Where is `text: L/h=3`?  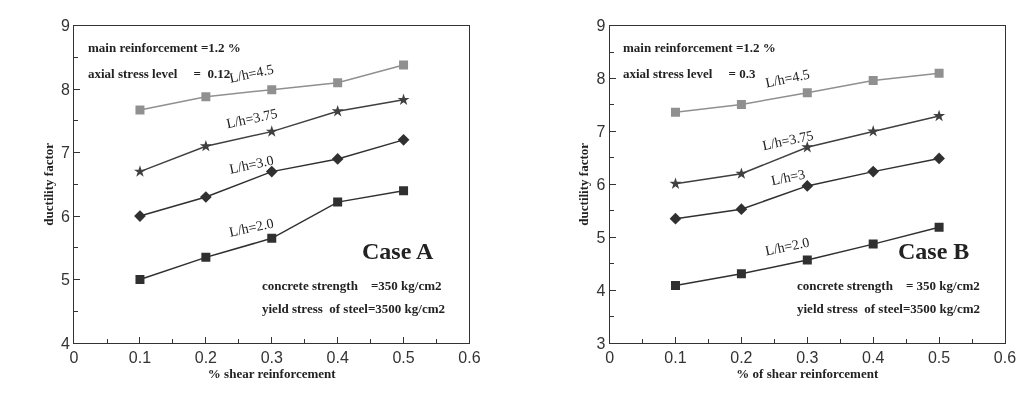 text: L/h=3 is located at coordinates (788, 177).